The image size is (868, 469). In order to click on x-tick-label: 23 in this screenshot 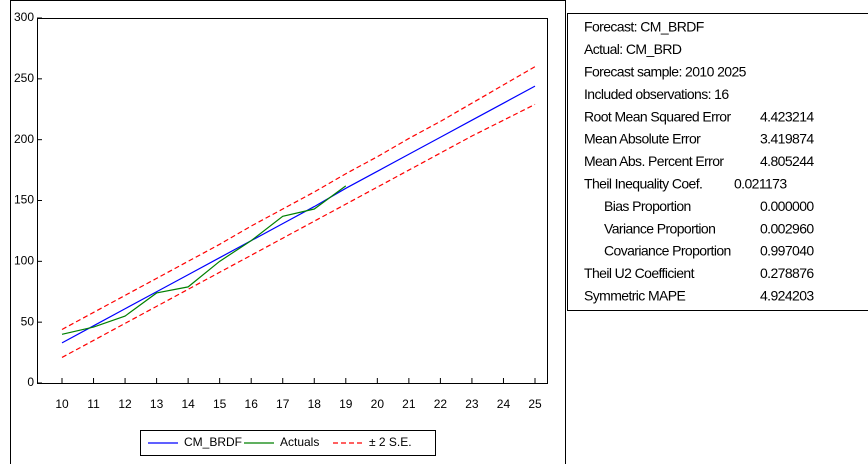, I will do `click(472, 404)`.